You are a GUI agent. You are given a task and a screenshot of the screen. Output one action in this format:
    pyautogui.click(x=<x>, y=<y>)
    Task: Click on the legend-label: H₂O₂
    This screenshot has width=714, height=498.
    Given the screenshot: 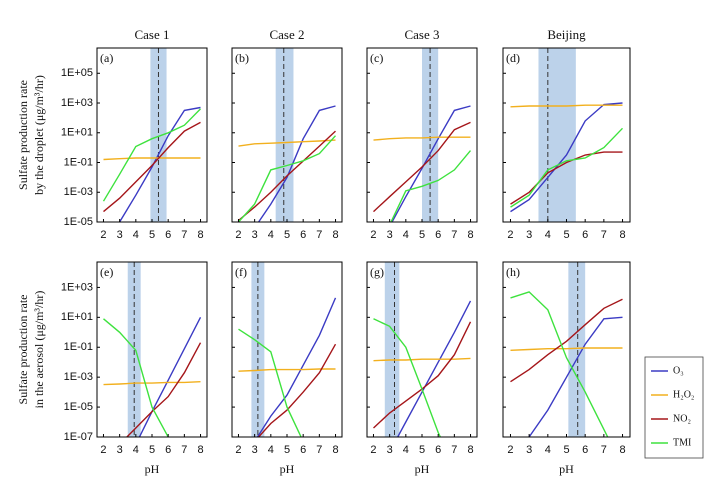 What is the action you would take?
    pyautogui.click(x=683, y=394)
    